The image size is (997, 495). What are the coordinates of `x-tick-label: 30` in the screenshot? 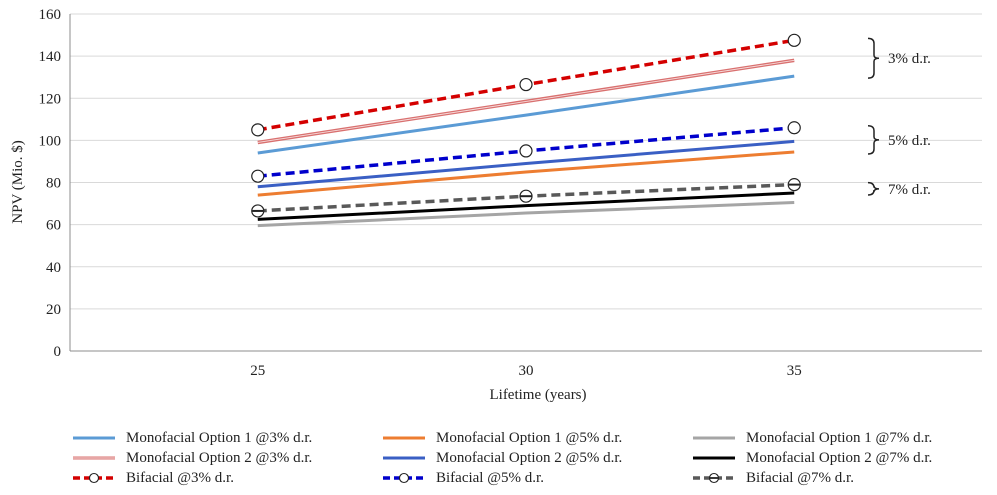 It's located at (526, 371).